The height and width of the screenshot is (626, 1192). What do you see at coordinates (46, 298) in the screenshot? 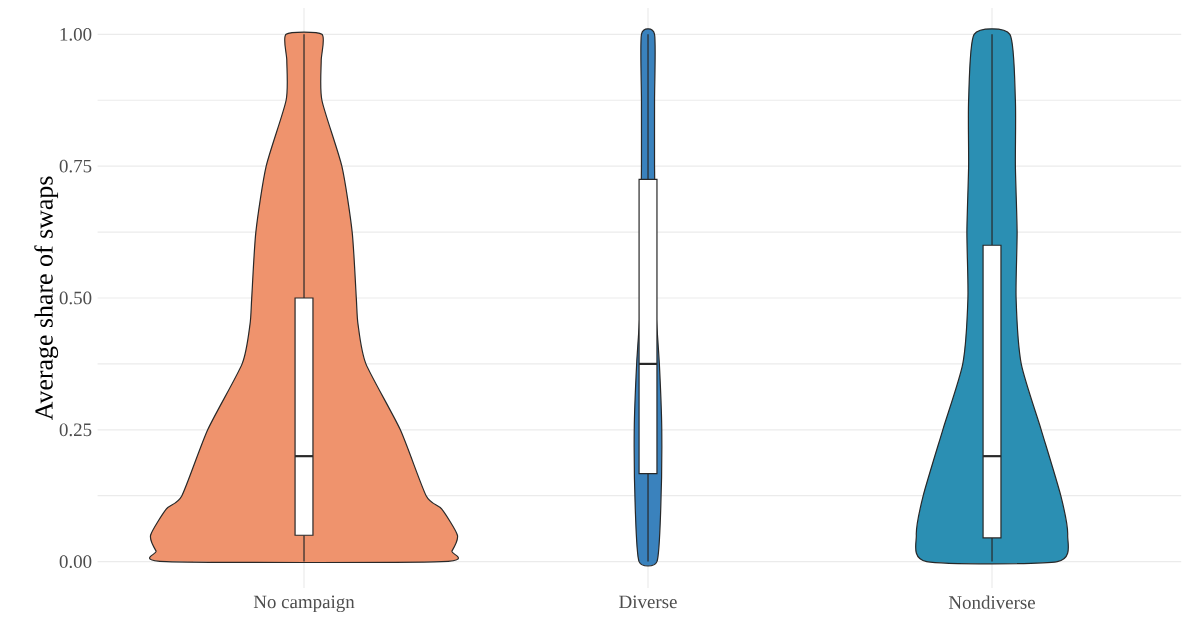
I see `y-axis-title: Average share of swaps` at bounding box center [46, 298].